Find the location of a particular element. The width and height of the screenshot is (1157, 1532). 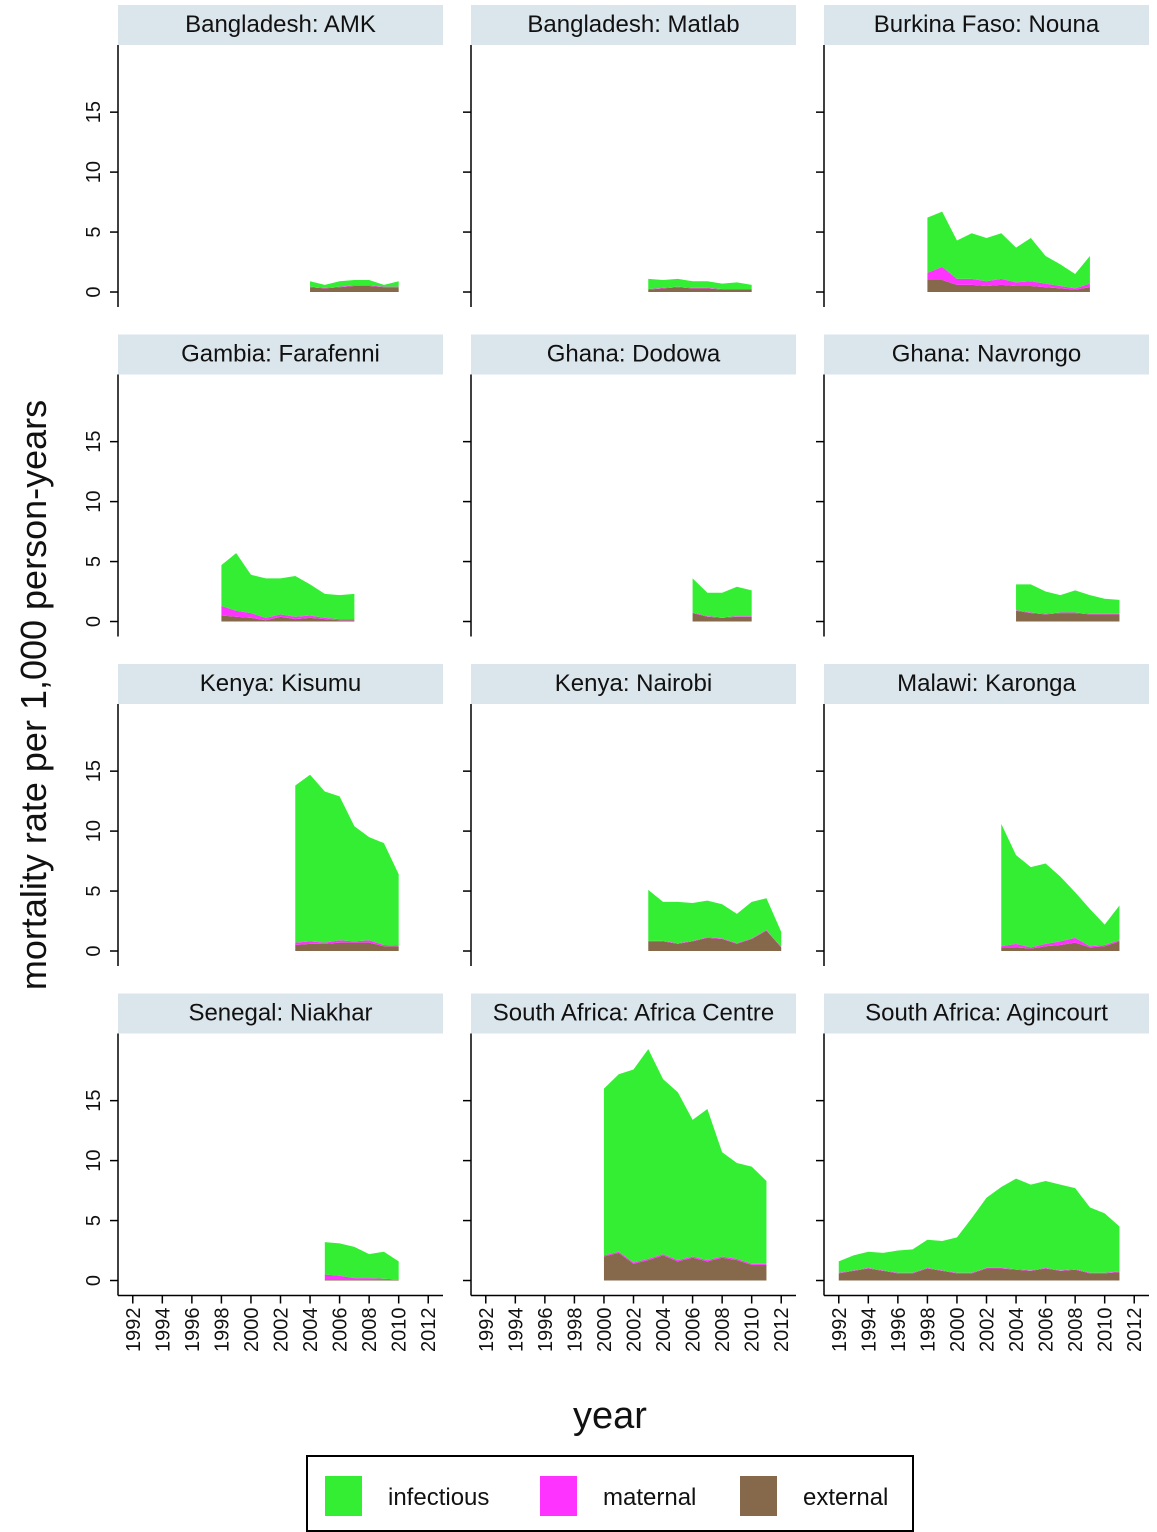

panel-title: Burkina Faso: Nouna is located at coordinates (987, 24).